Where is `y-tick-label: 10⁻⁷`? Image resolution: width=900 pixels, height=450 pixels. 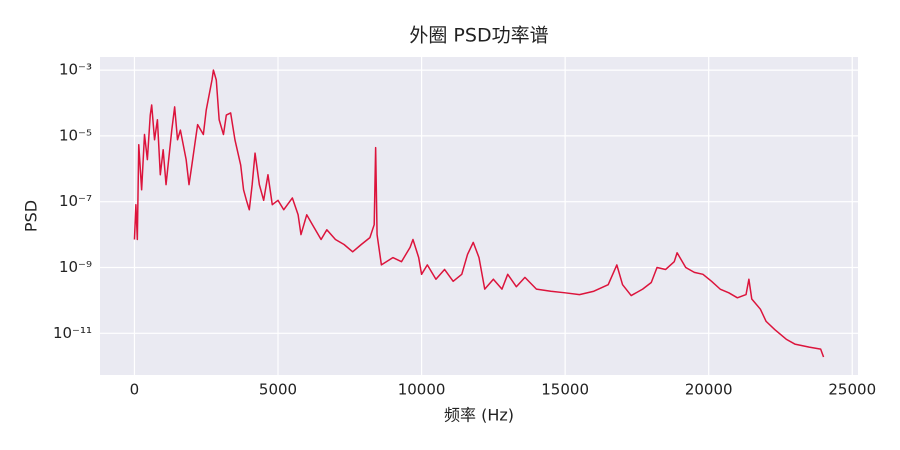
y-tick-label: 10⁻⁷ is located at coordinates (75, 201).